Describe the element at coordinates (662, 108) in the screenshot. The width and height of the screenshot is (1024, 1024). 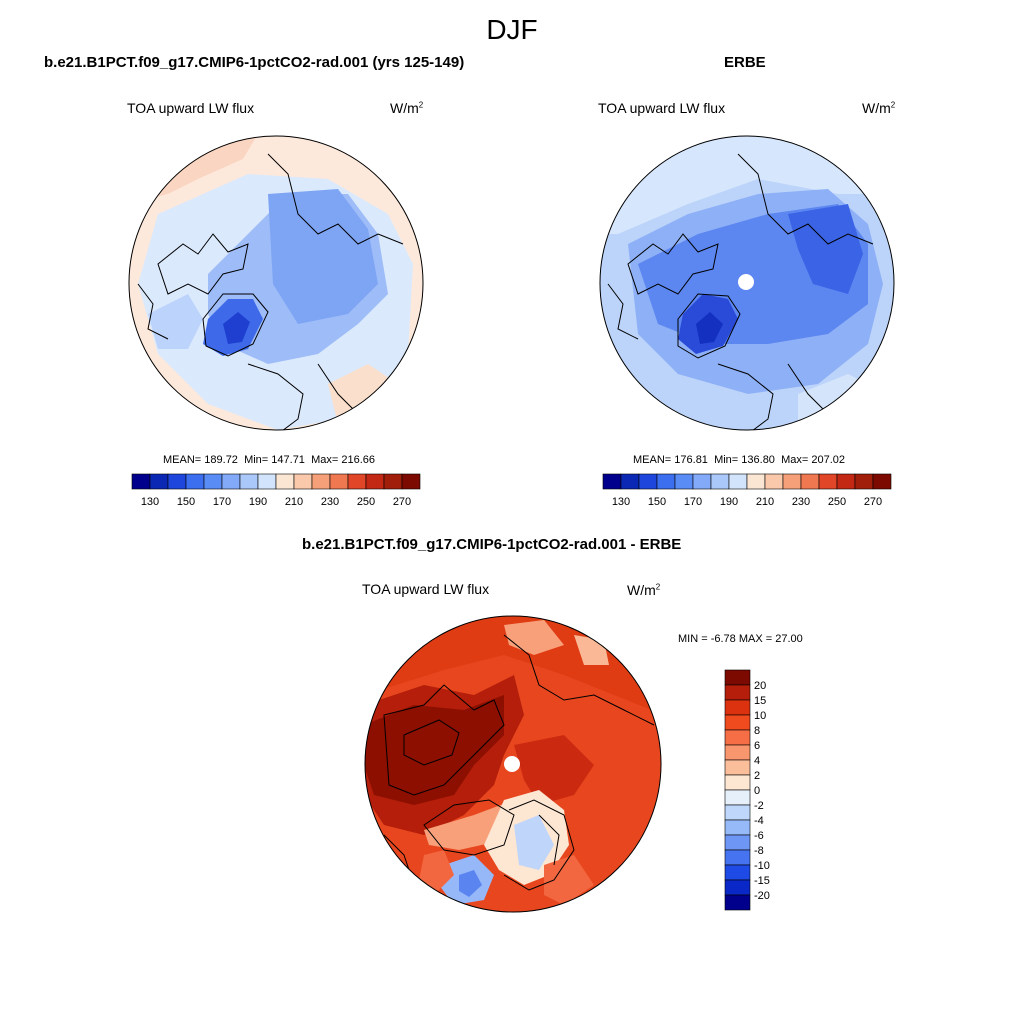
I see `panel2-variable: TOA upward LW flux` at that location.